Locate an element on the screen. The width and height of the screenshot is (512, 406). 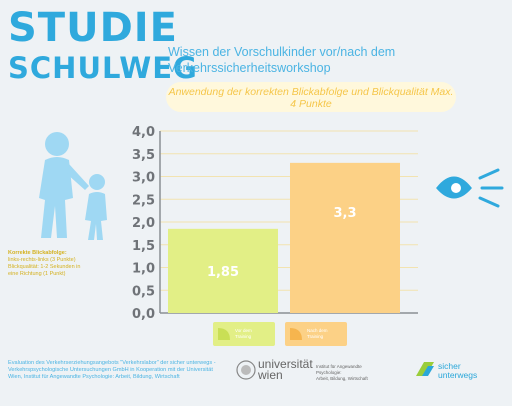
title-schulweg: SCHULWEG is located at coordinates (103, 68).